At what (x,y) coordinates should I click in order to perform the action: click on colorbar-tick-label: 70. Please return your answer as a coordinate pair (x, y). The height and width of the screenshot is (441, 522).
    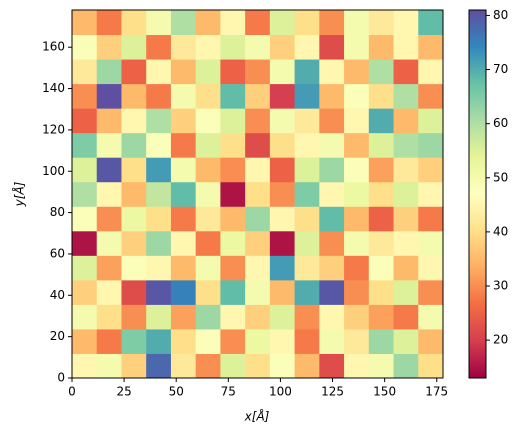
    Looking at the image, I should click on (500, 69).